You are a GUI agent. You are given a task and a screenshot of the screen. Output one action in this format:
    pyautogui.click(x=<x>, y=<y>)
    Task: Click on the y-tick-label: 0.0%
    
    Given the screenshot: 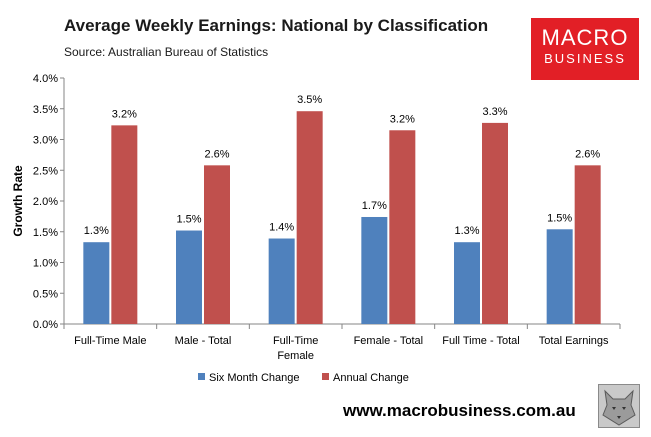 What is the action you would take?
    pyautogui.click(x=45, y=325)
    